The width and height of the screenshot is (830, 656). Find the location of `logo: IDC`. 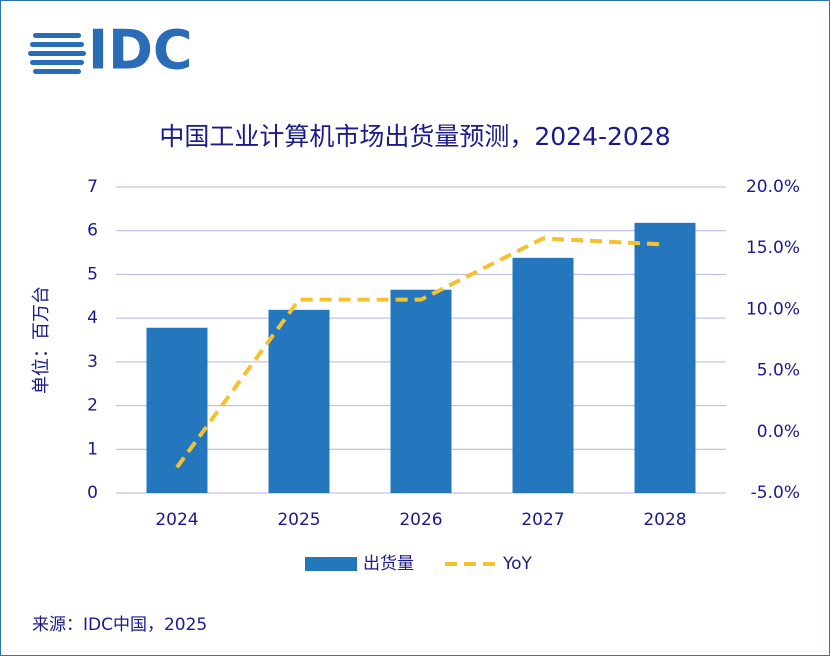

logo: IDC is located at coordinates (140, 50).